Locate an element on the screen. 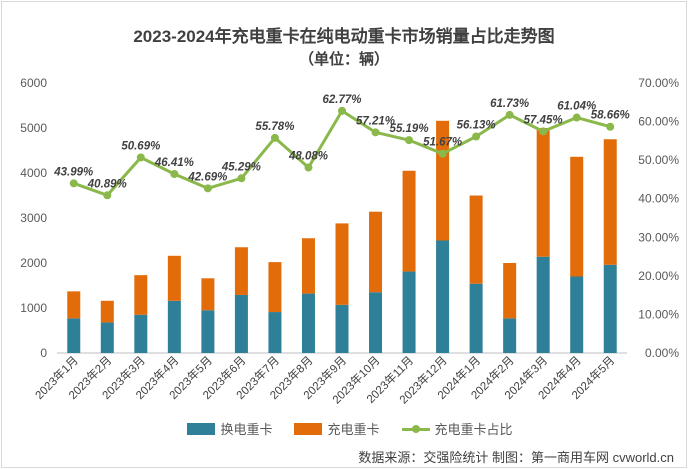  share-label: 57.21% is located at coordinates (375, 121).